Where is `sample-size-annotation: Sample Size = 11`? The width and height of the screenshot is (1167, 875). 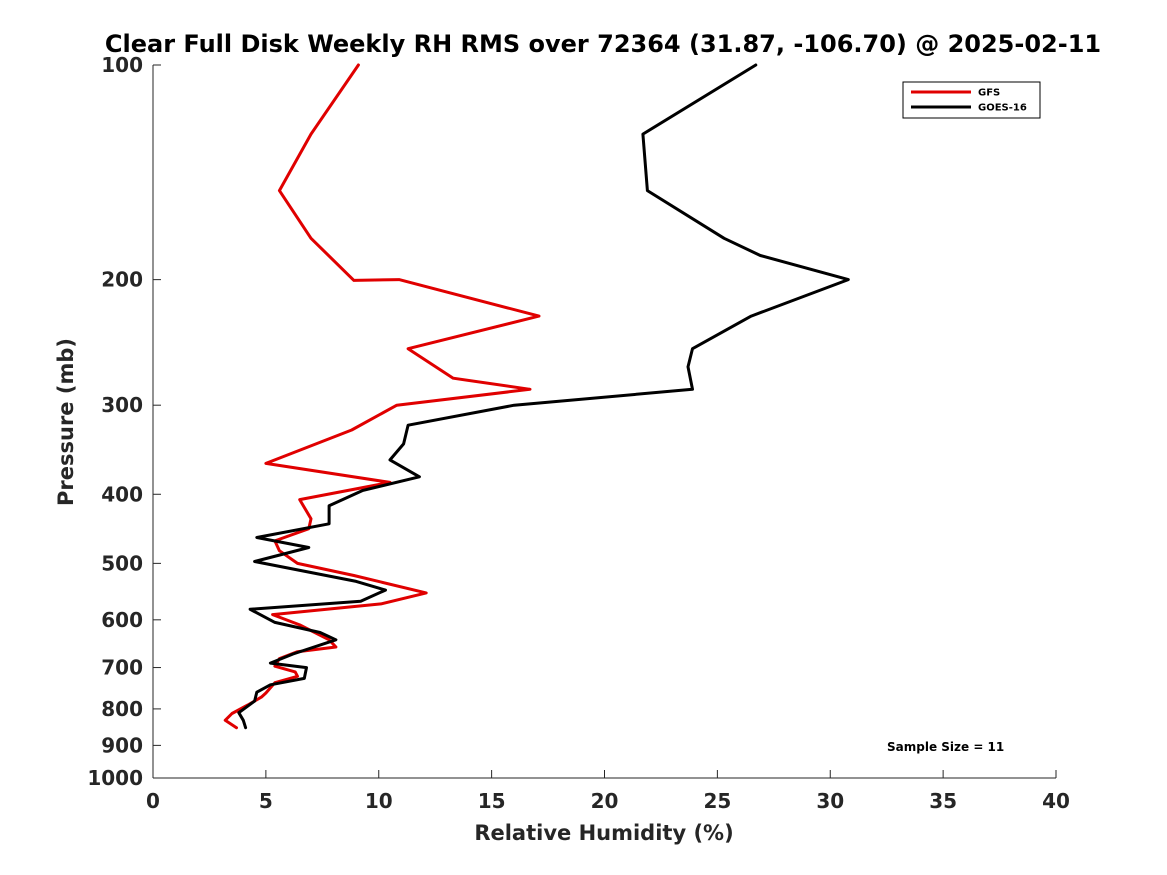
sample-size-annotation: Sample Size = 11 is located at coordinates (945, 747).